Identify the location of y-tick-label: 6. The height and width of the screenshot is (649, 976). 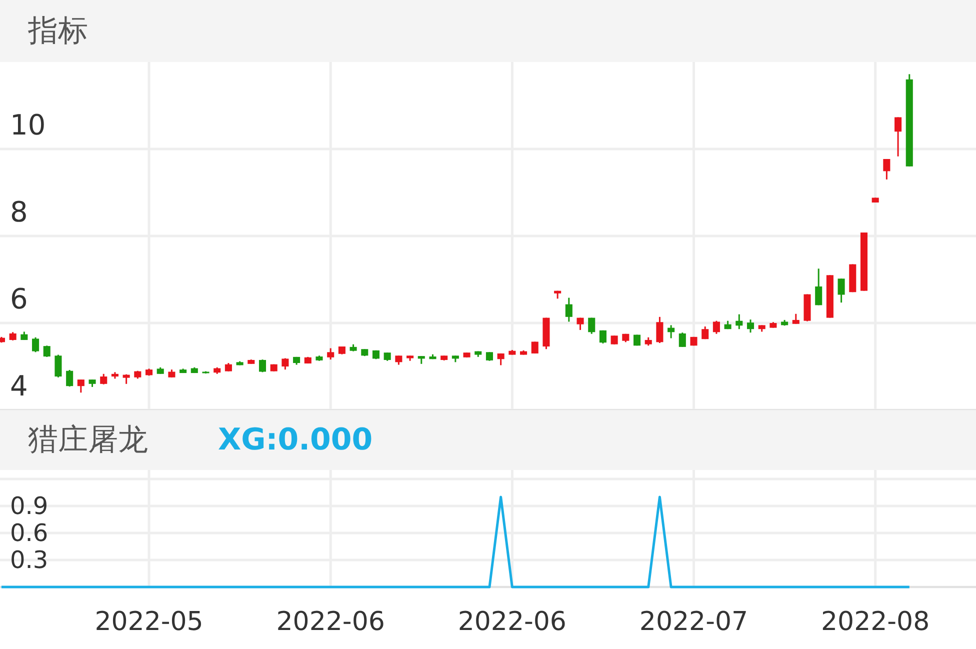
(19, 299).